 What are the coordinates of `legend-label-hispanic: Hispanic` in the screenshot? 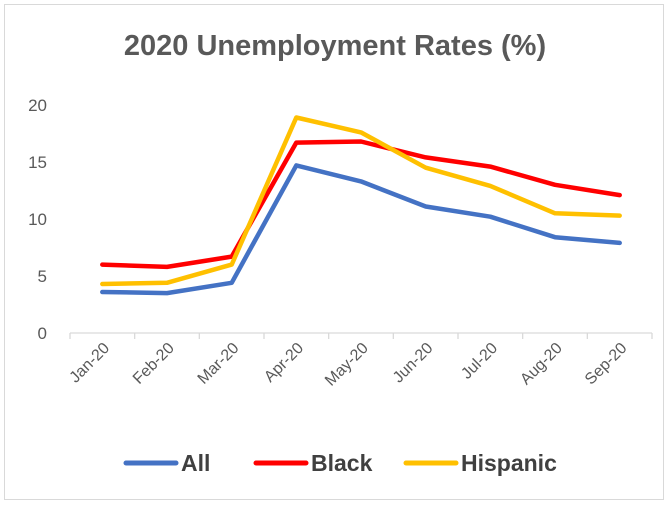 It's located at (509, 463).